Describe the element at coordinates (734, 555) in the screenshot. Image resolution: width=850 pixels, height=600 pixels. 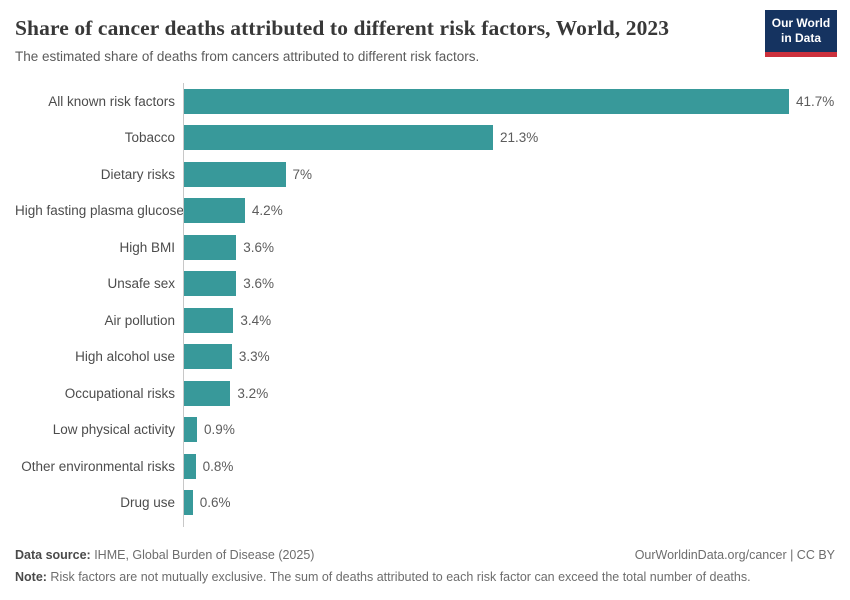
I see `owid-cancer-link: OurWorldinData.org/cancer | CC BY` at that location.